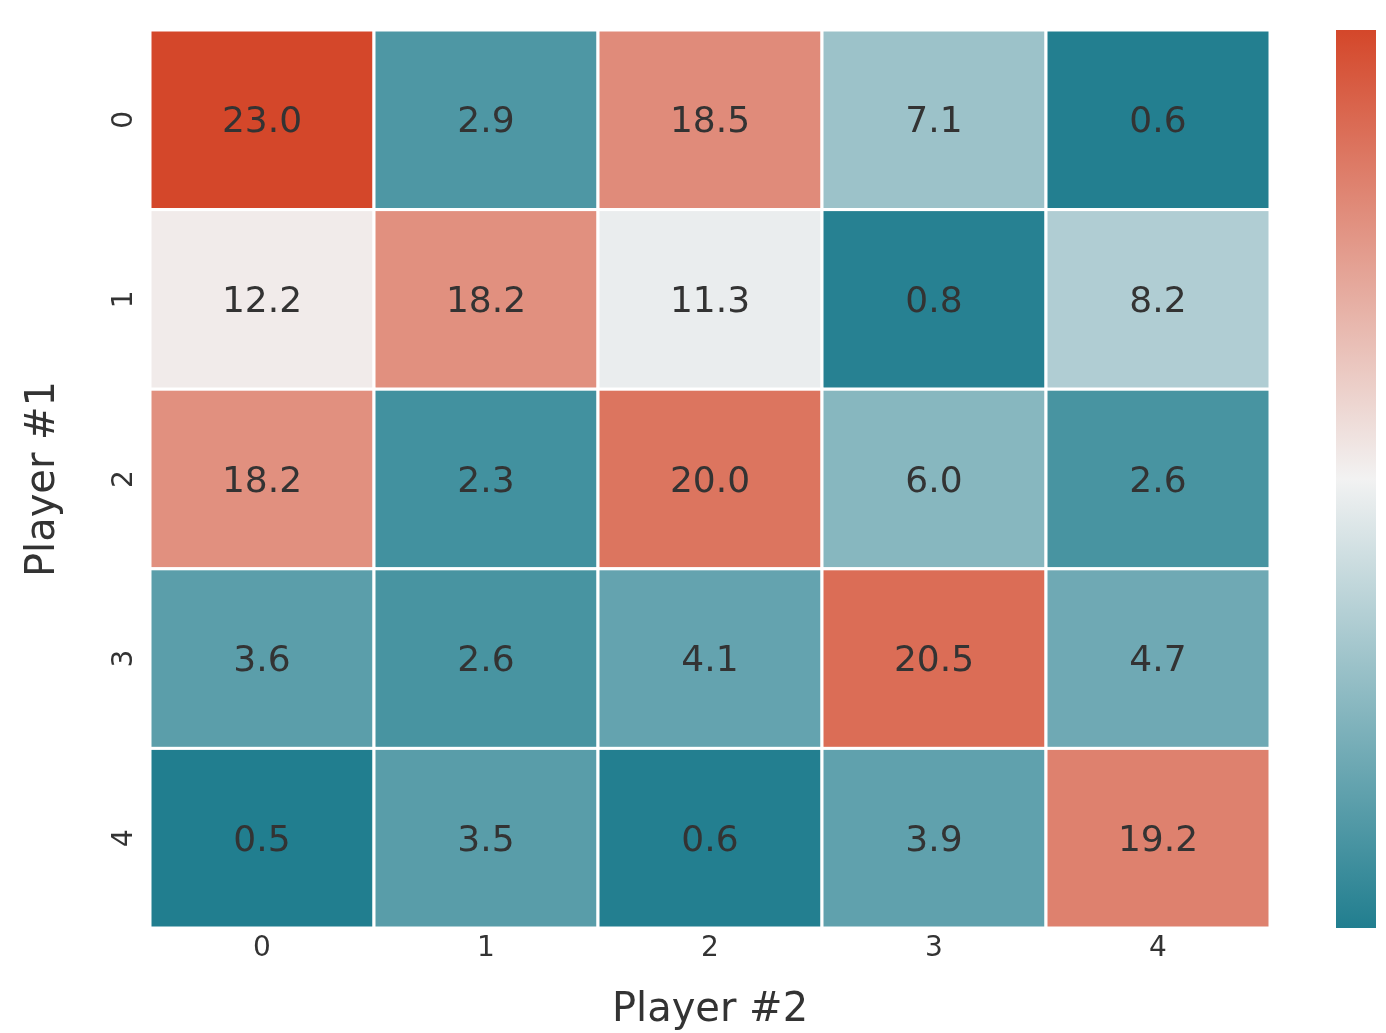 This screenshot has height=1033, width=1386. What do you see at coordinates (262, 838) in the screenshot?
I see `data-label: 0.5` at bounding box center [262, 838].